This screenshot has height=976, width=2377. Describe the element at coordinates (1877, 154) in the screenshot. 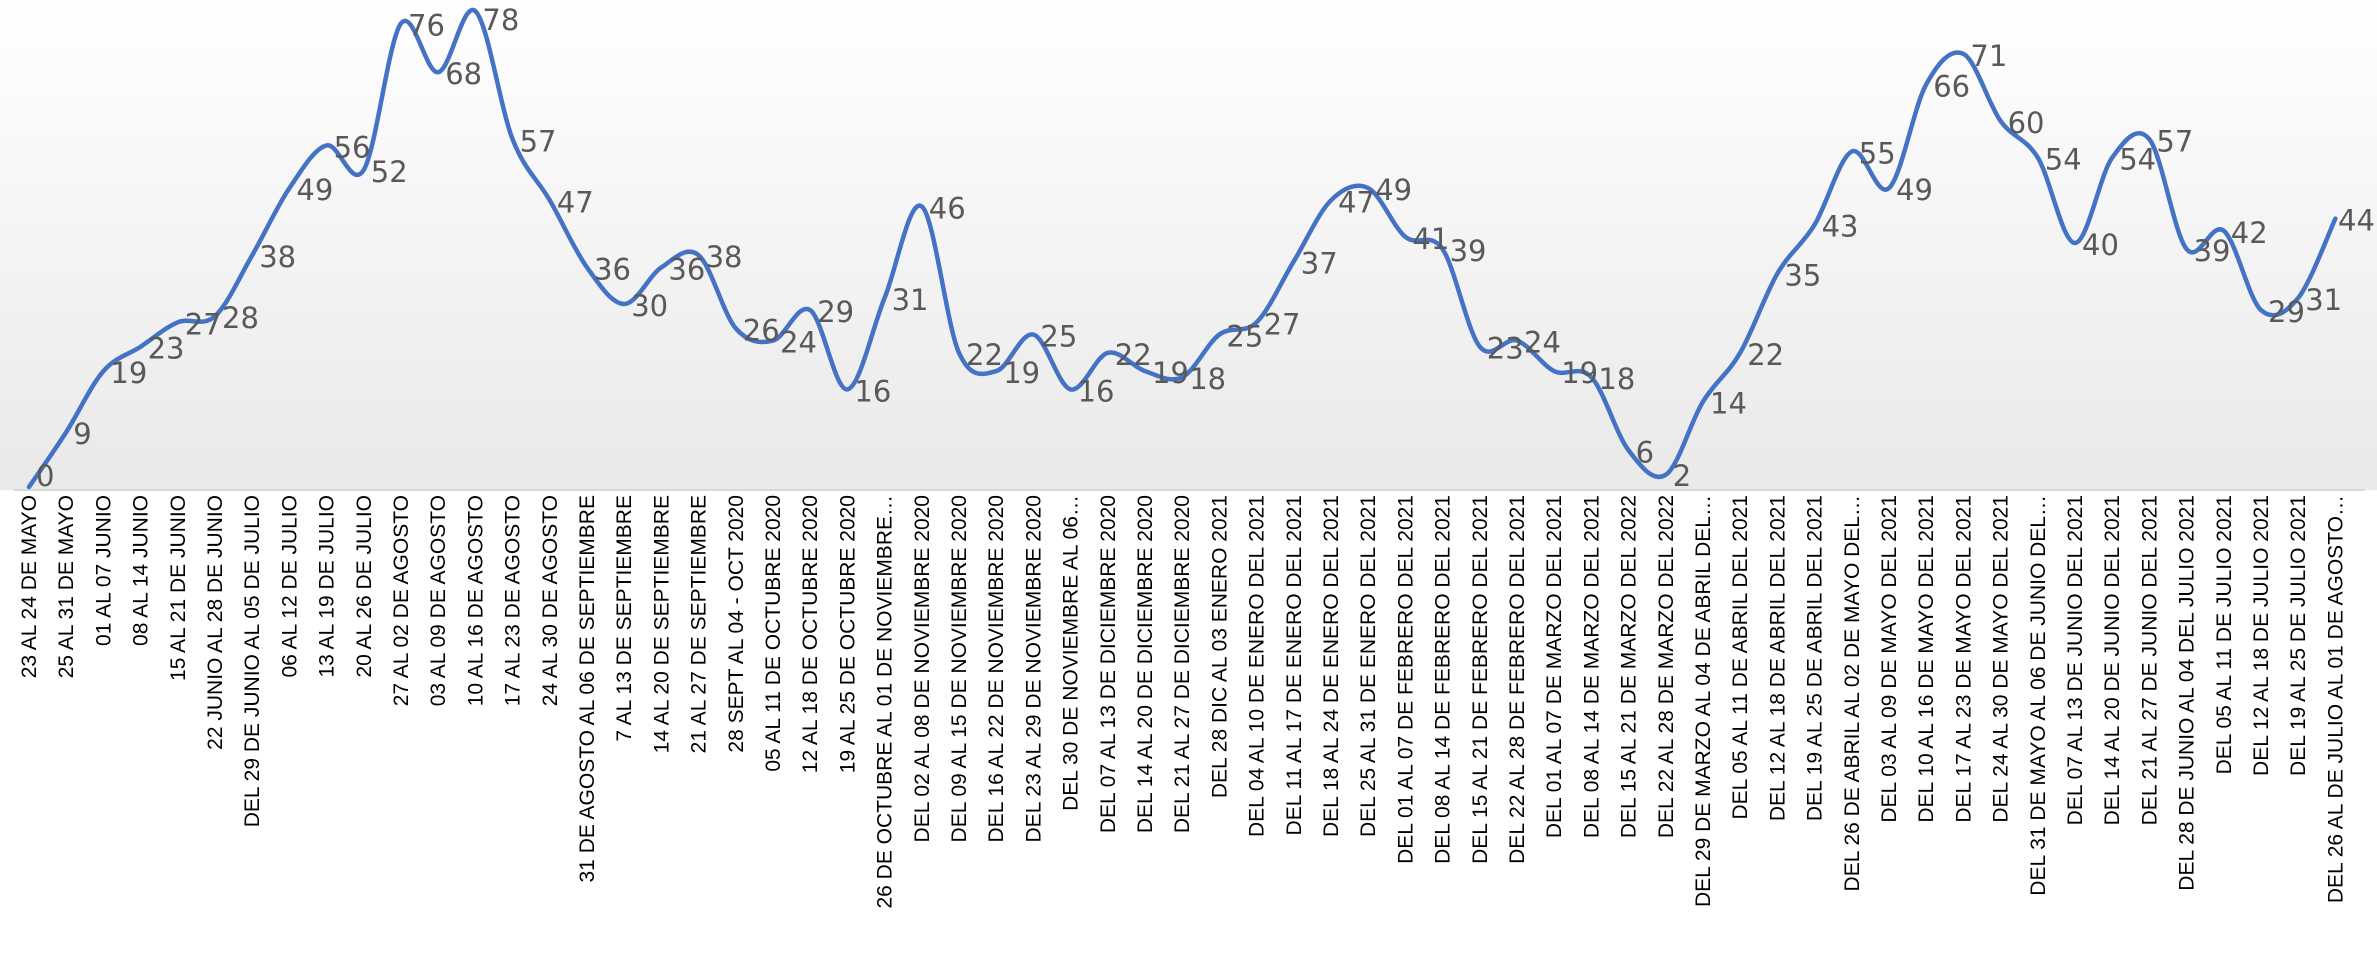

I see `data-label: 55` at that location.